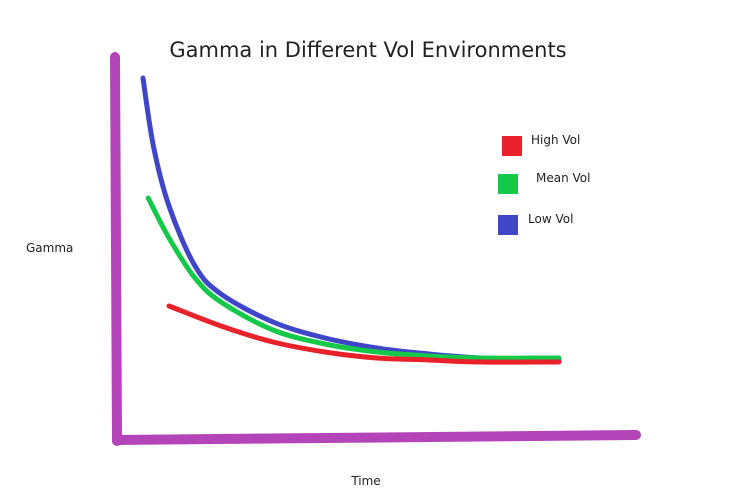 The height and width of the screenshot is (500, 731). Describe the element at coordinates (550, 219) in the screenshot. I see `legend-label-low-vol: Low Vol` at that location.